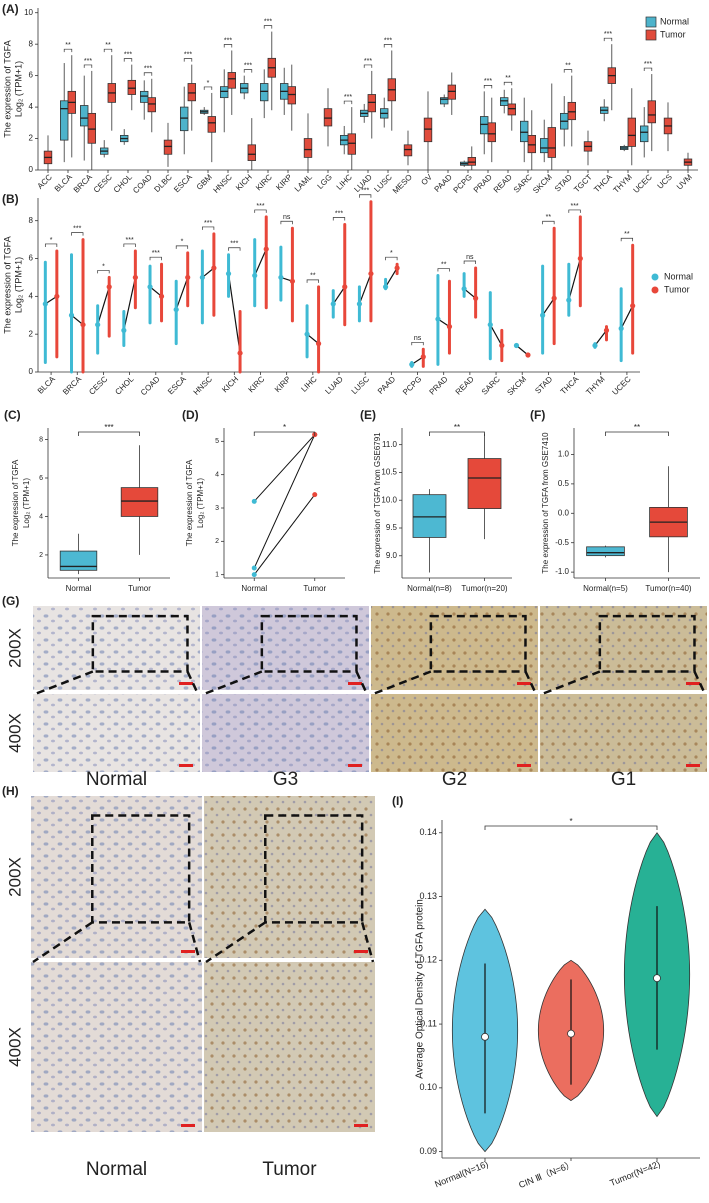  Describe the element at coordinates (428, 1151) in the screenshot. I see `y-tick-label: 0.09` at that location.